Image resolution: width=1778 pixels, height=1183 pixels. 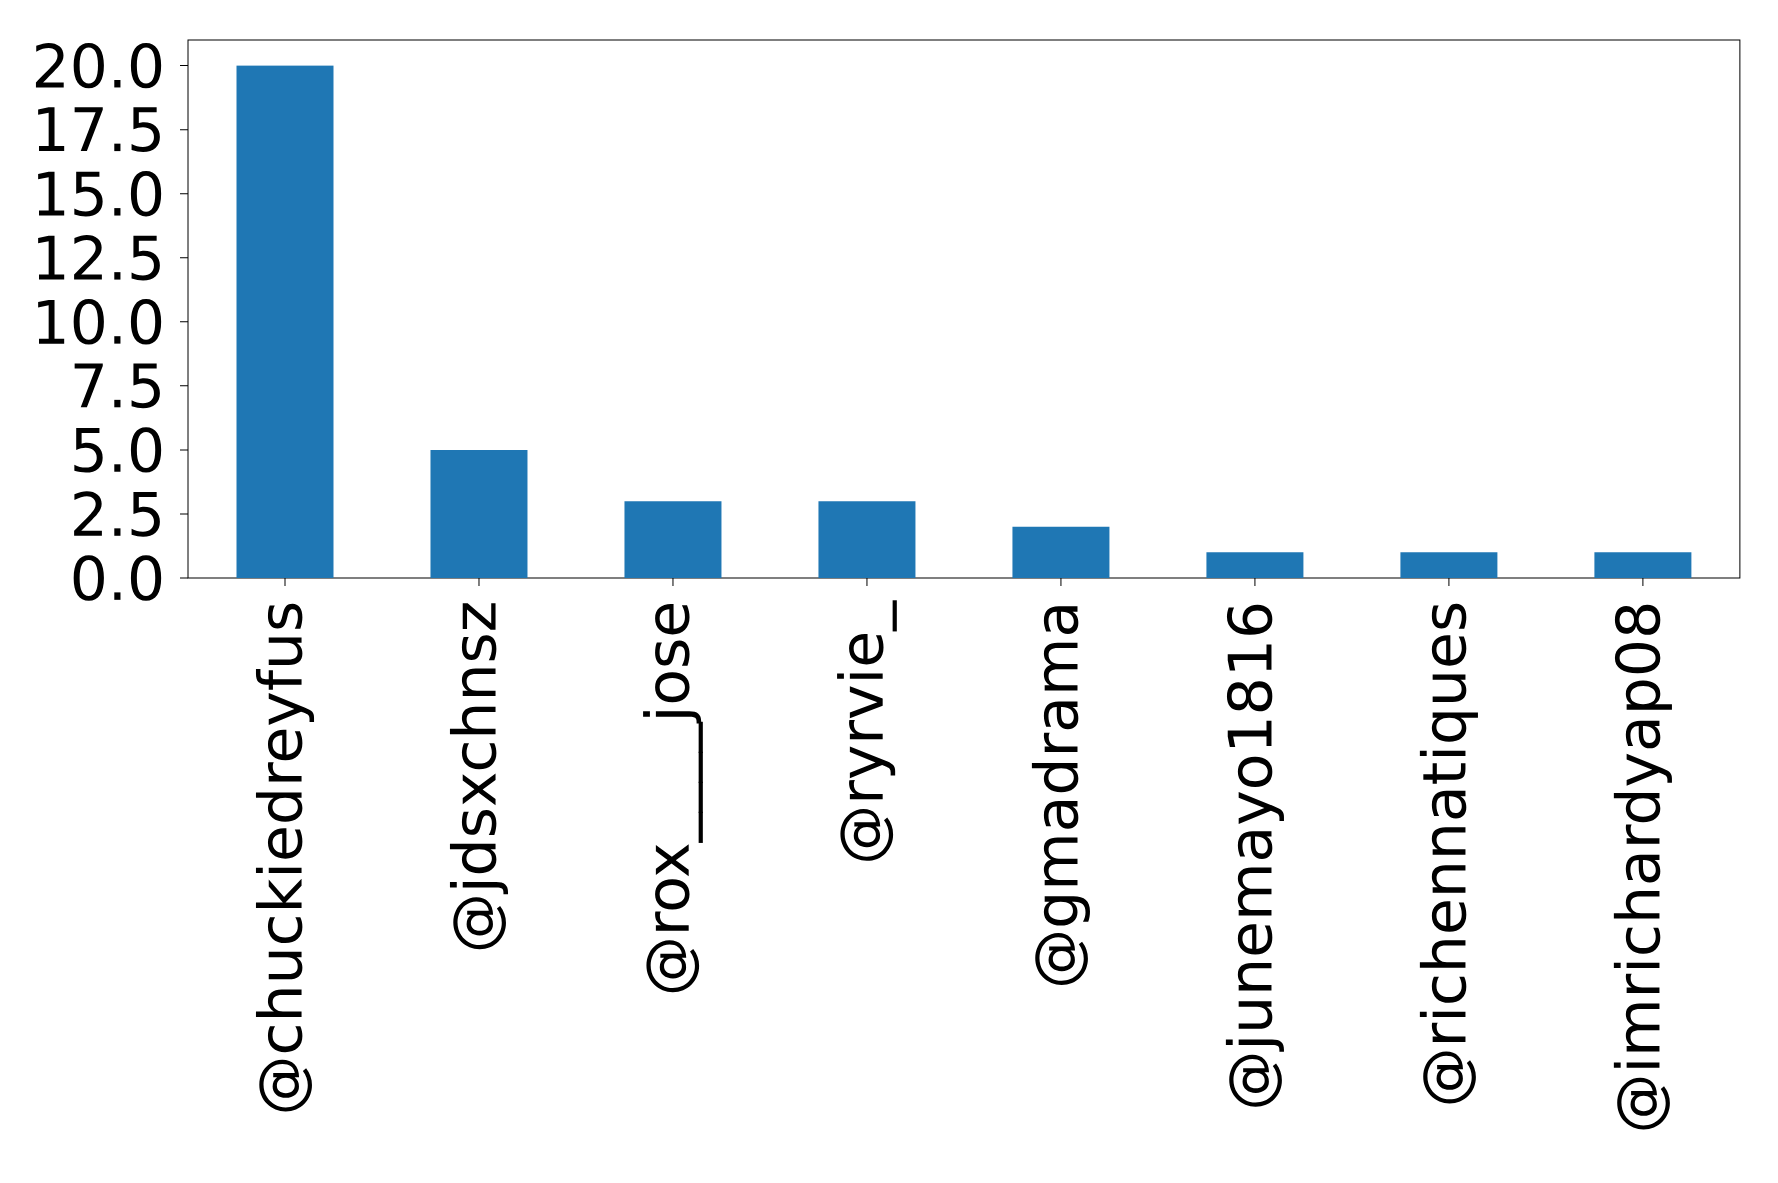 What do you see at coordinates (117, 578) in the screenshot?
I see `y-tick-label: 0.0` at bounding box center [117, 578].